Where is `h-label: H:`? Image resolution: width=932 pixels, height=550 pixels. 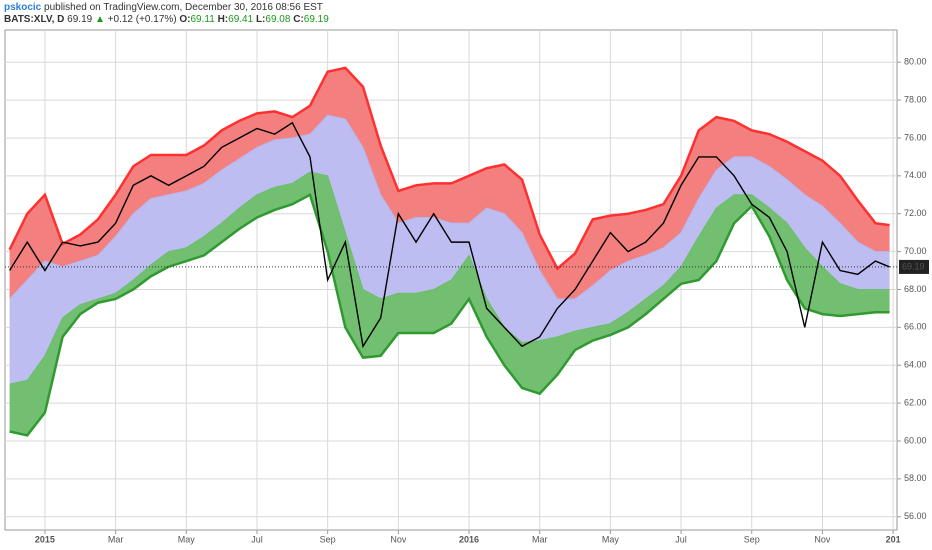 h-label: H: is located at coordinates (223, 19).